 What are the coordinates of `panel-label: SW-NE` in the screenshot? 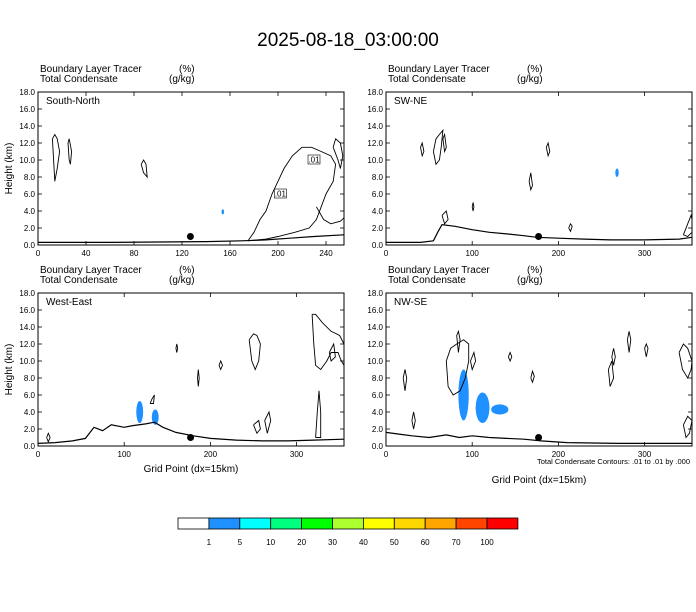 It's located at (410, 101).